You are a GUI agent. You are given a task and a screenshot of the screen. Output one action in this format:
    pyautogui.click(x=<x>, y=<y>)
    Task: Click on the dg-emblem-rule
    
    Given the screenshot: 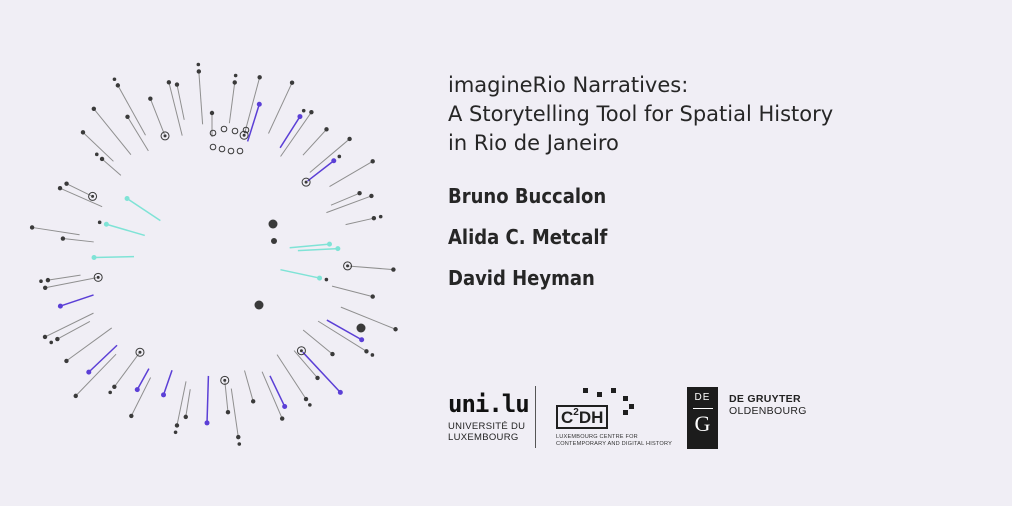 What is the action you would take?
    pyautogui.click(x=702, y=408)
    